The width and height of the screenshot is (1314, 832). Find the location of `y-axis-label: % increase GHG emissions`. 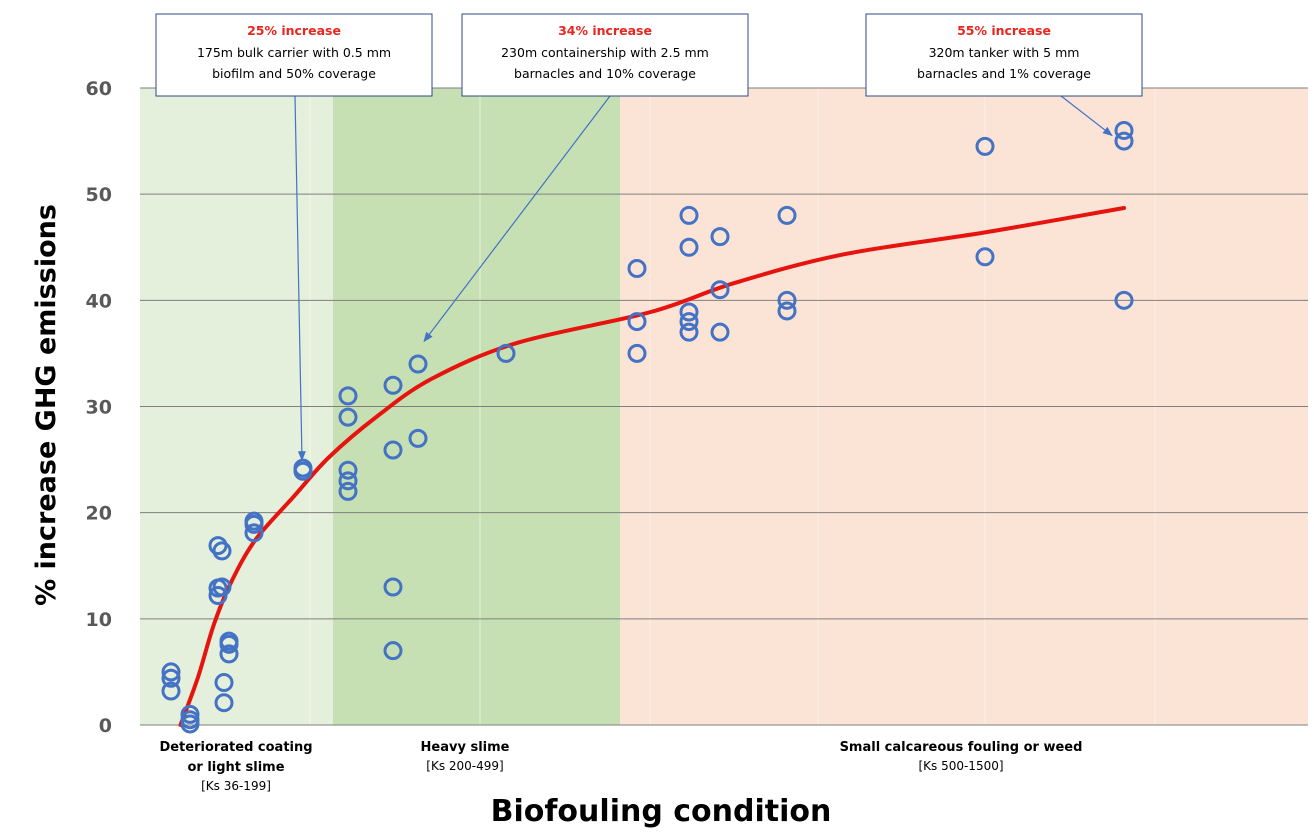

y-axis-label: % increase GHG emissions is located at coordinates (46, 405).